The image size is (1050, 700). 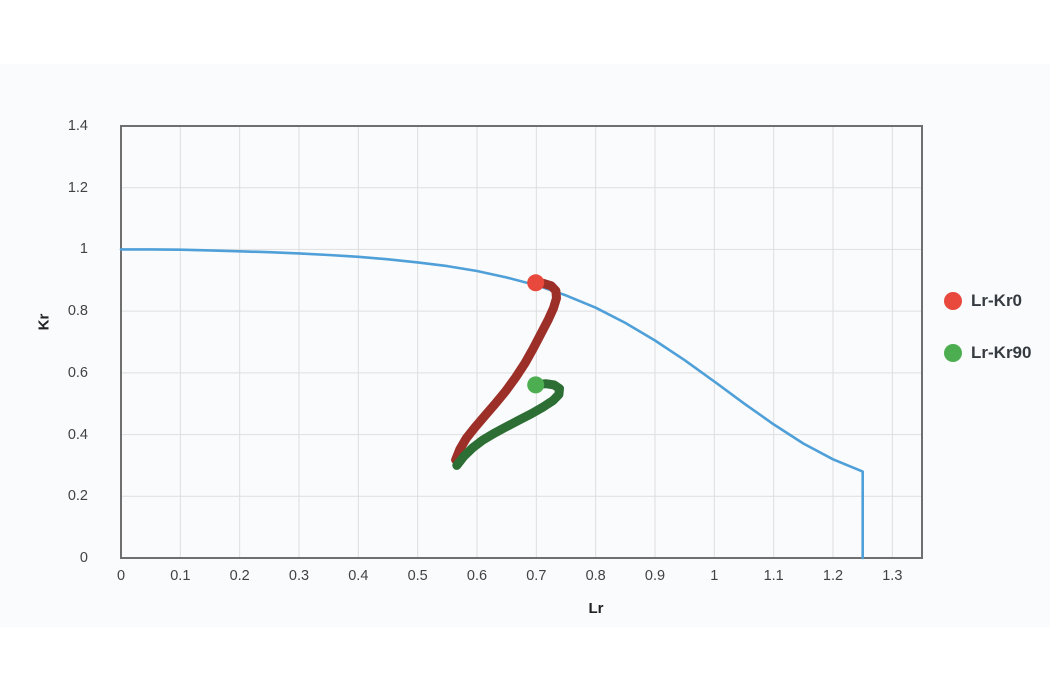 I want to click on y-tick-label-0.6: 0.6, so click(x=77, y=372).